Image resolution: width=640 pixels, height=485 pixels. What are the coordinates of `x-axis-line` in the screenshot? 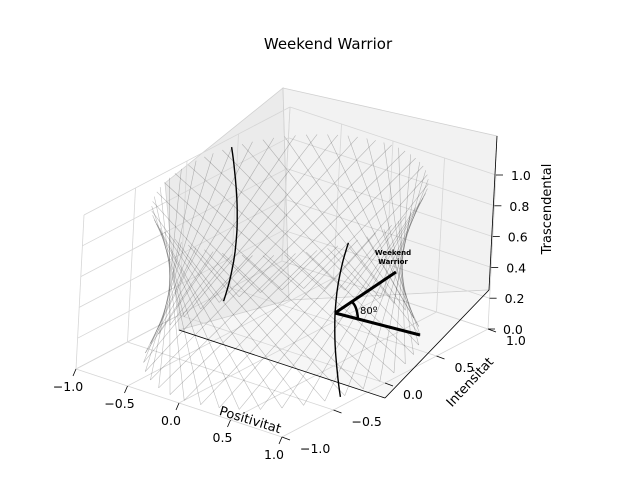 It's located at (282, 364).